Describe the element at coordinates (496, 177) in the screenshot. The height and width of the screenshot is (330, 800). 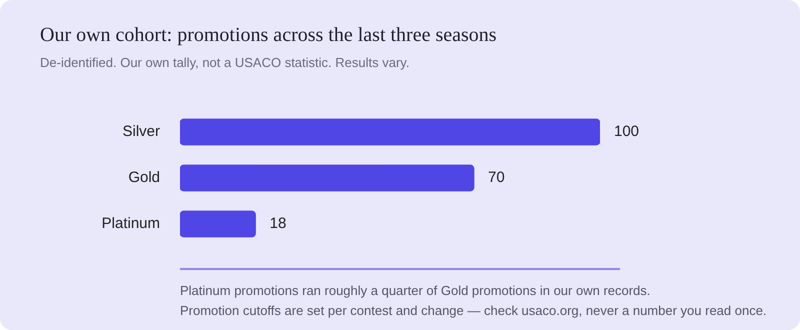
I see `data-label: 70` at that location.